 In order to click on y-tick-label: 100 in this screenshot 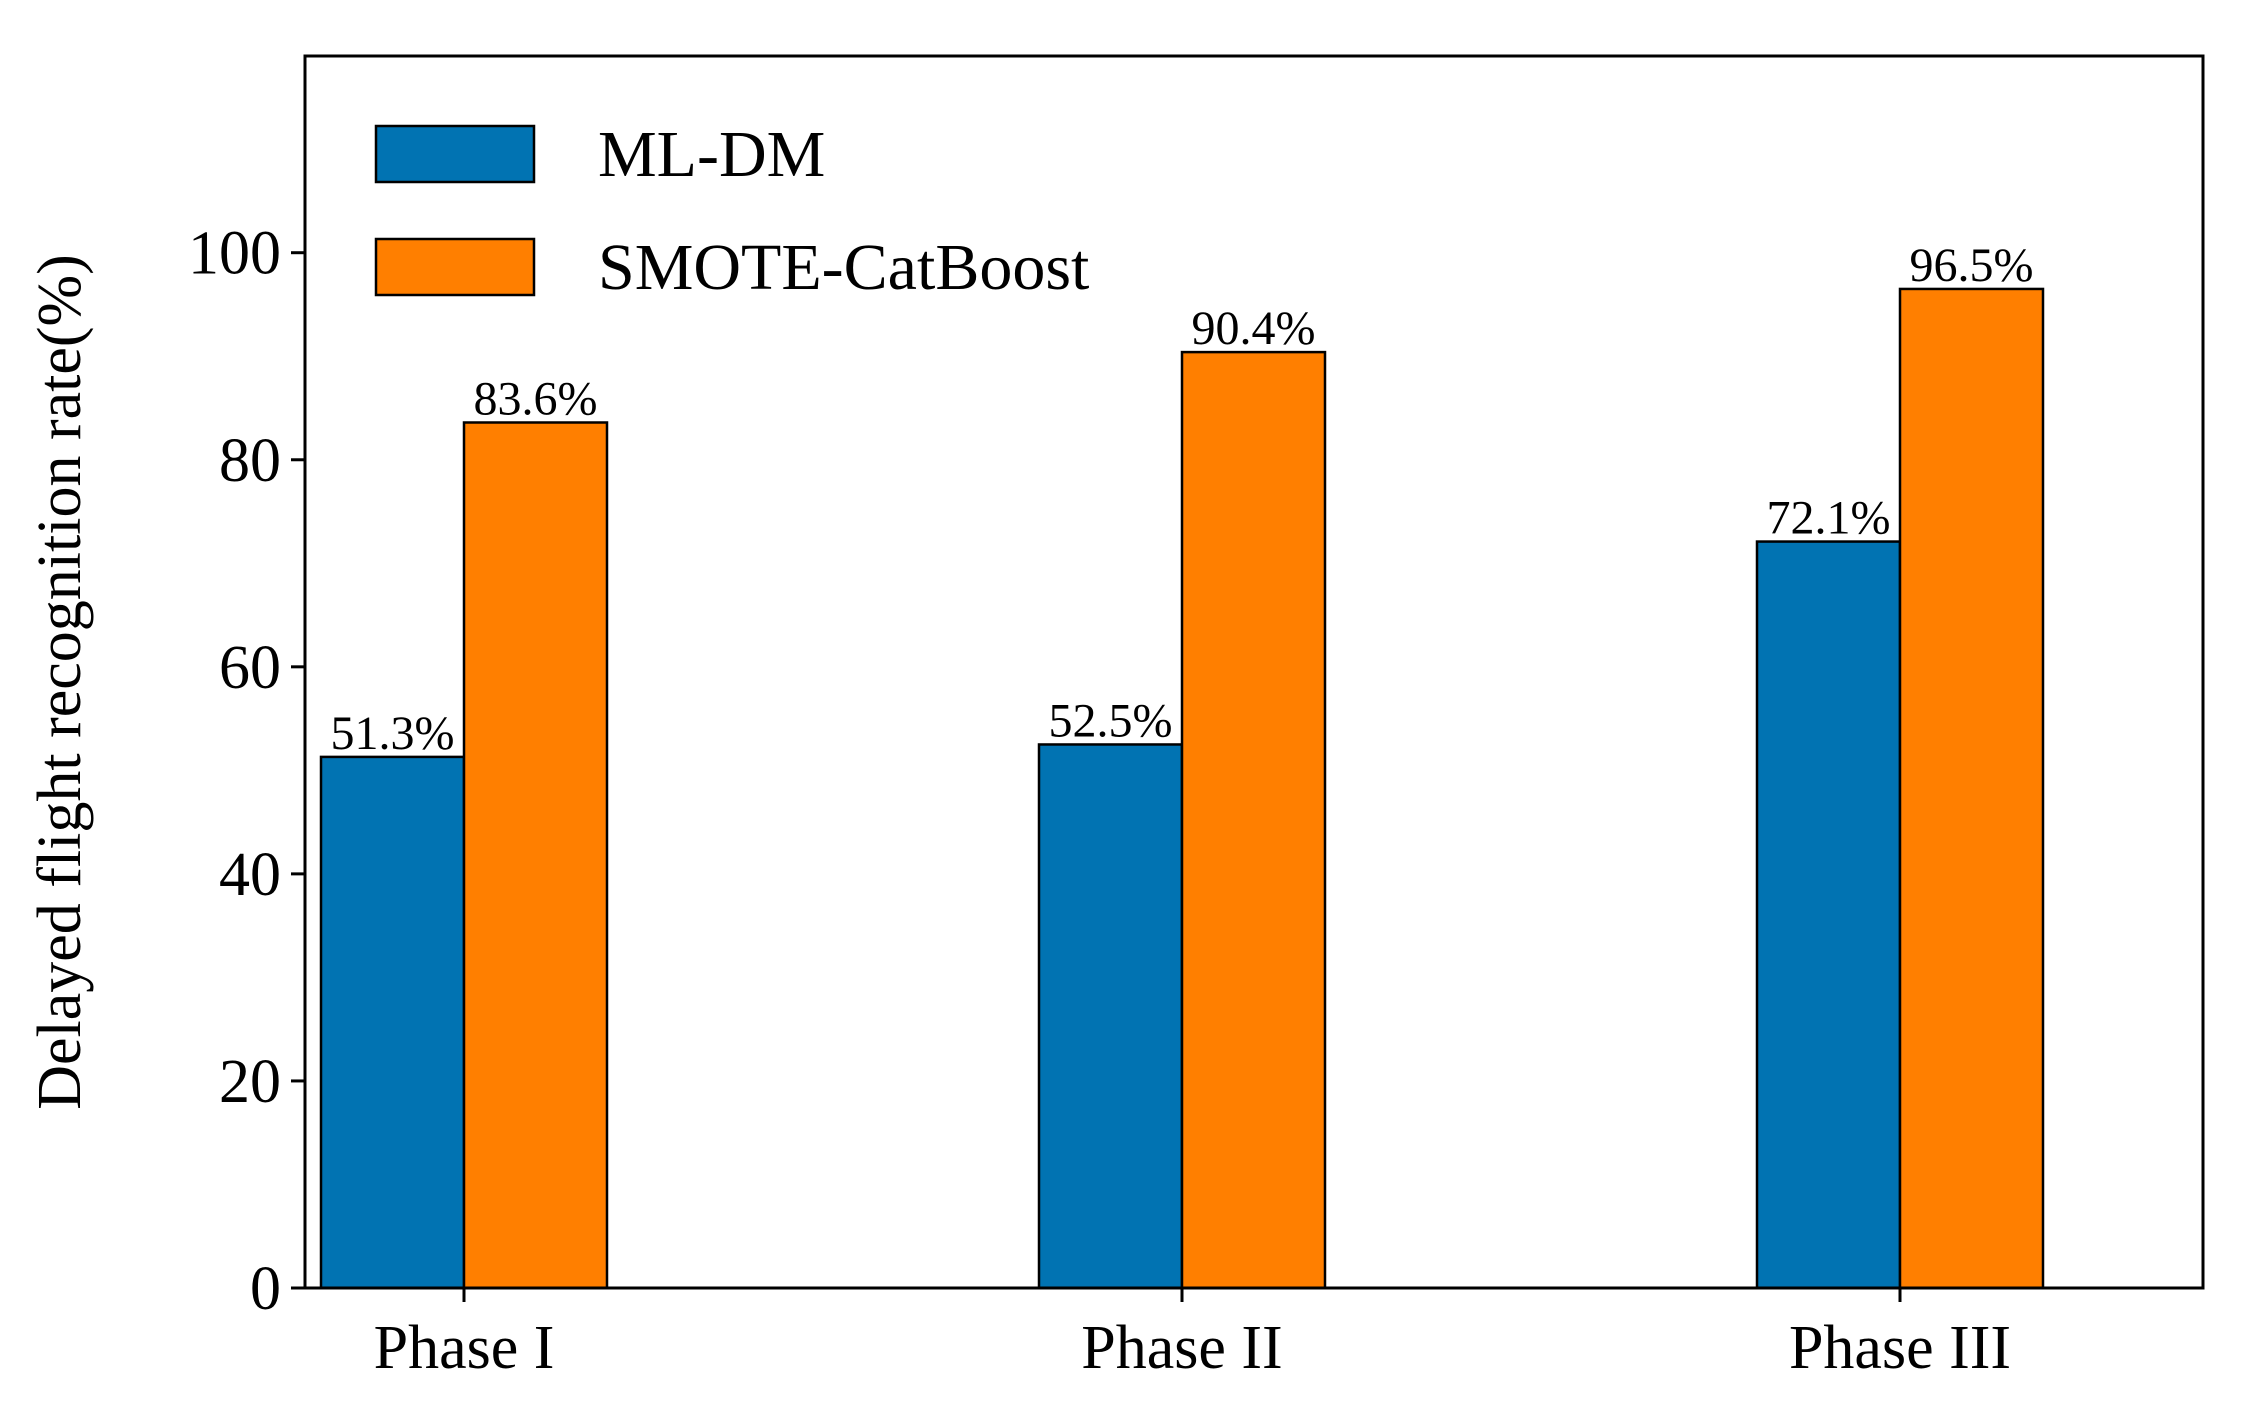, I will do `click(234, 254)`.